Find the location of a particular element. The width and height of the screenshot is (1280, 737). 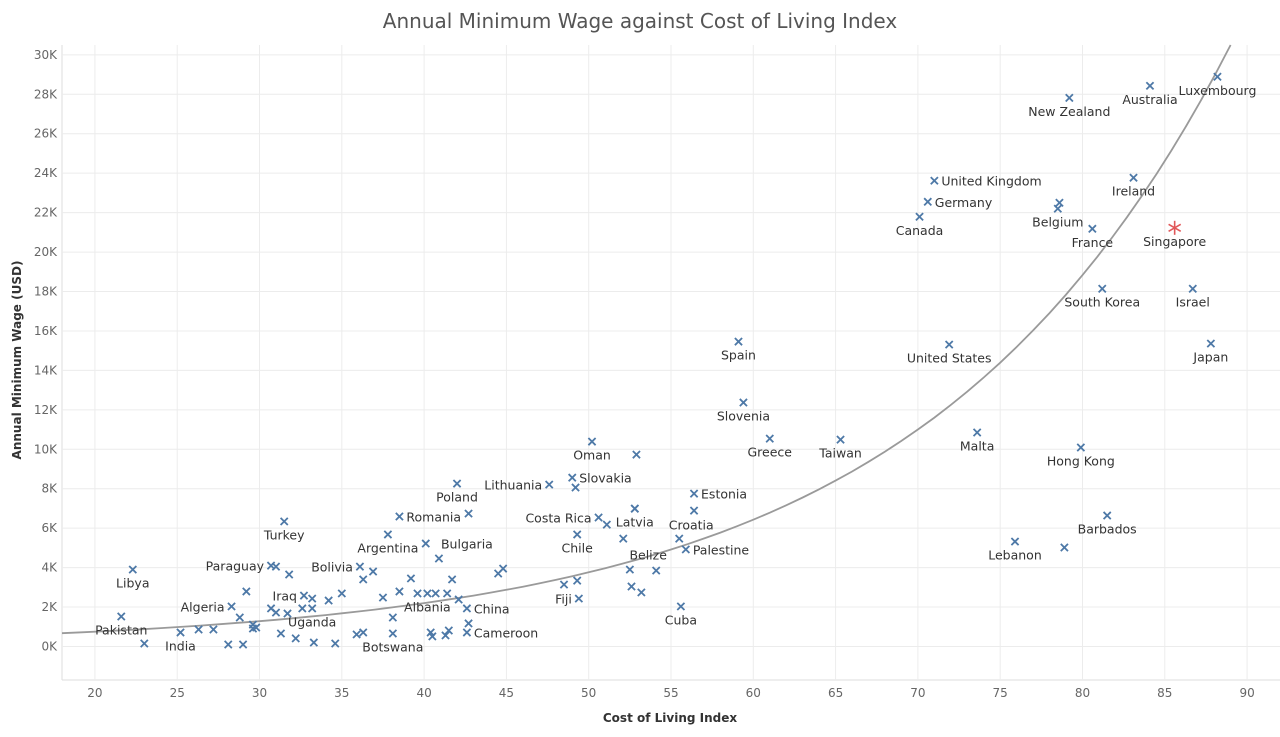

data-point-canada: Canada is located at coordinates (919, 225).